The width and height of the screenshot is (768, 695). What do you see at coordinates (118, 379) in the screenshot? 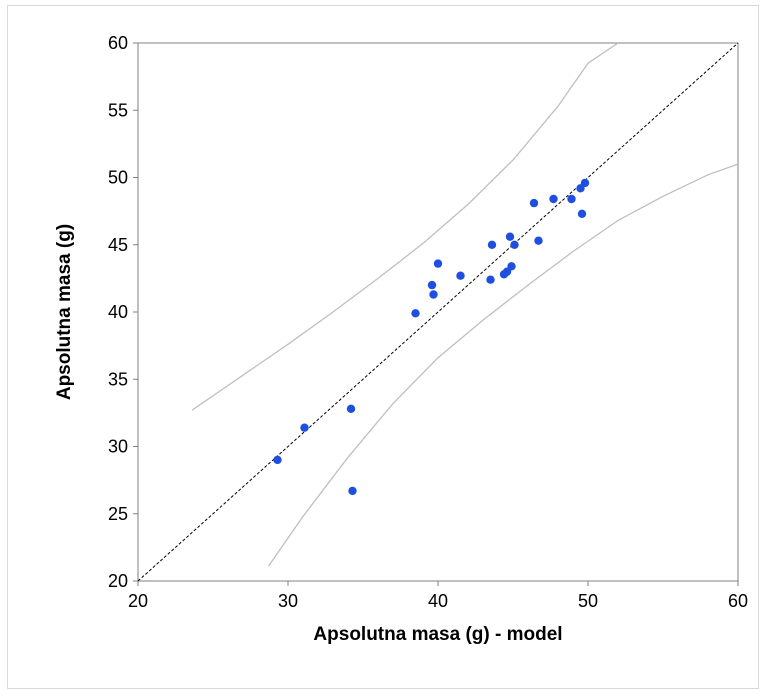
I see `y-tick-label: 35` at bounding box center [118, 379].